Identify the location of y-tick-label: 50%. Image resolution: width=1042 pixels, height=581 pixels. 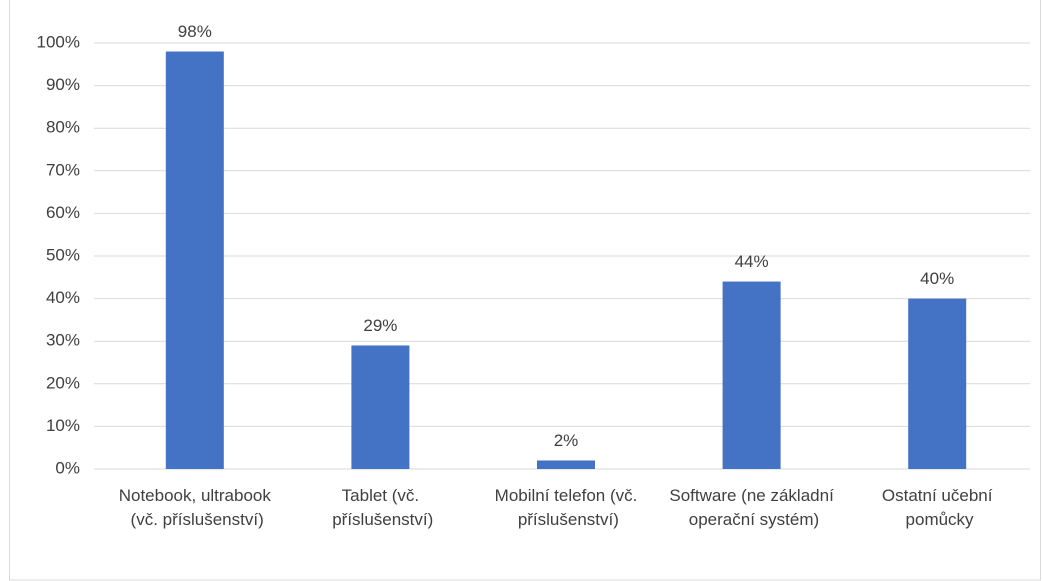
(63, 254).